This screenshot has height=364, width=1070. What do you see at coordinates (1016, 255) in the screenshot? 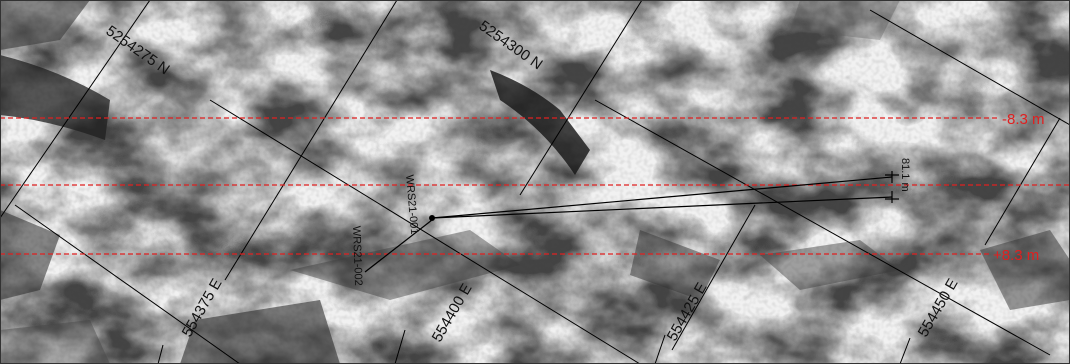
I see `offset-label-lower: +8.3 m` at bounding box center [1016, 255].